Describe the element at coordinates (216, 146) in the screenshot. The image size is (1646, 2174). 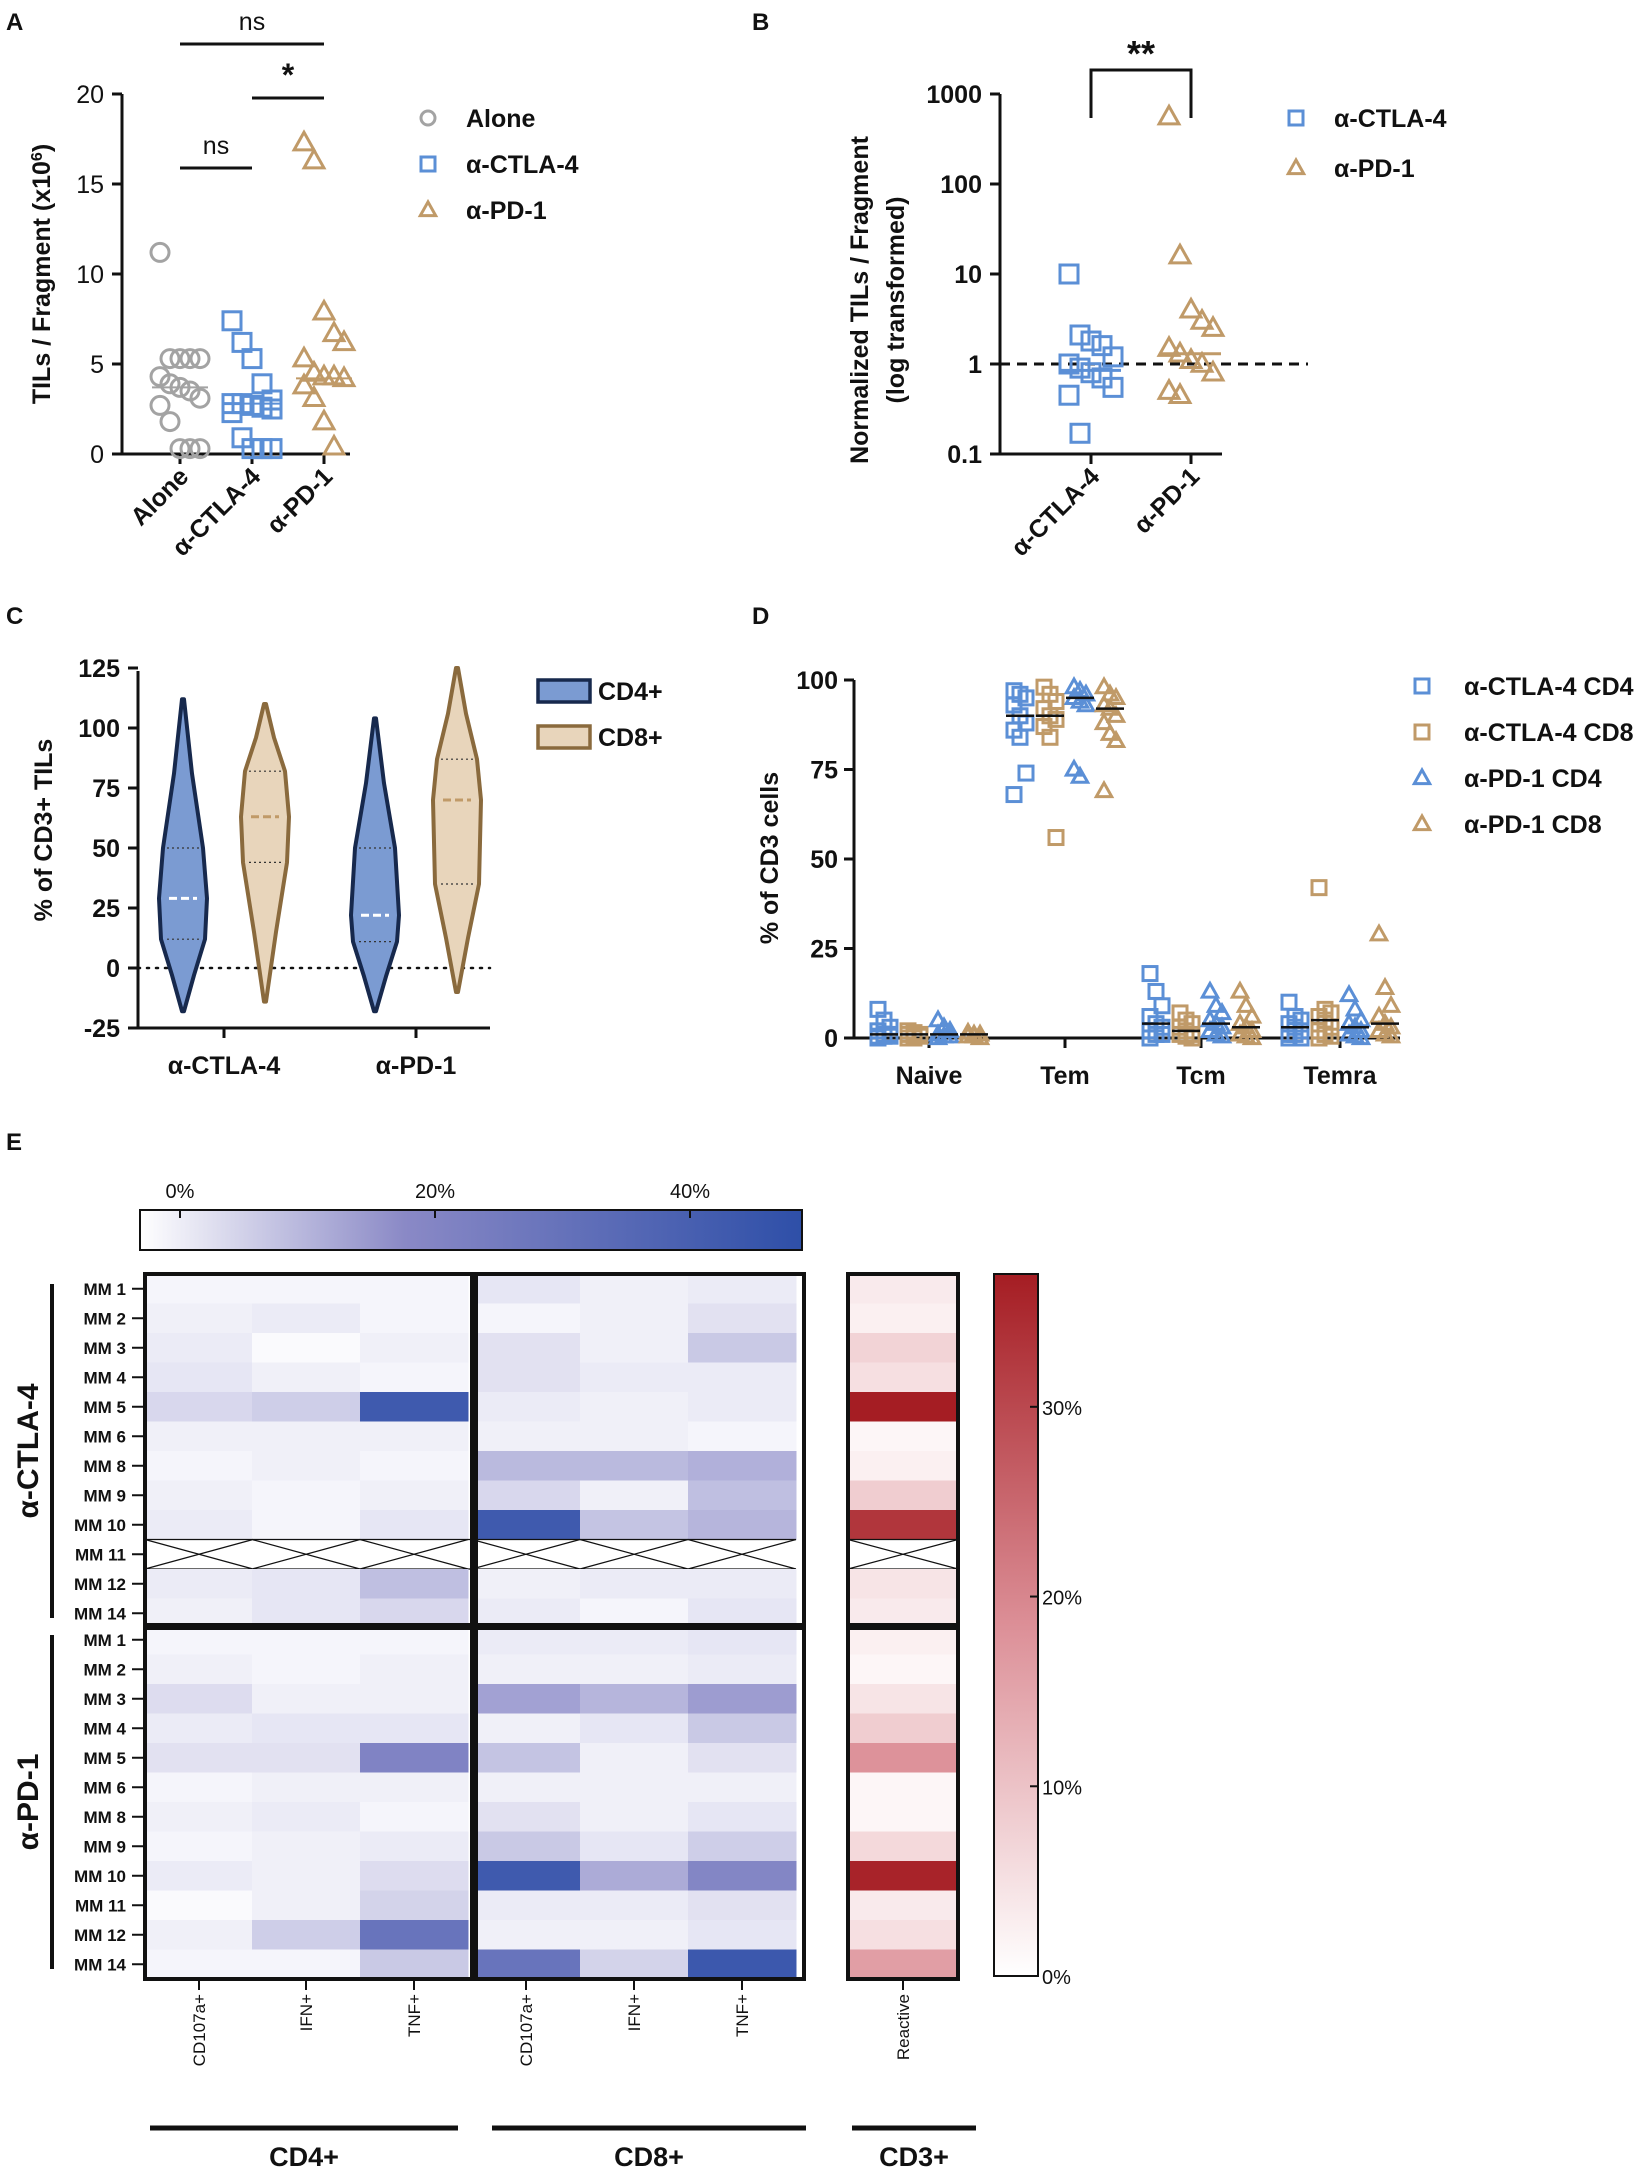
I see `panel-a-sig-label-3: ns` at that location.